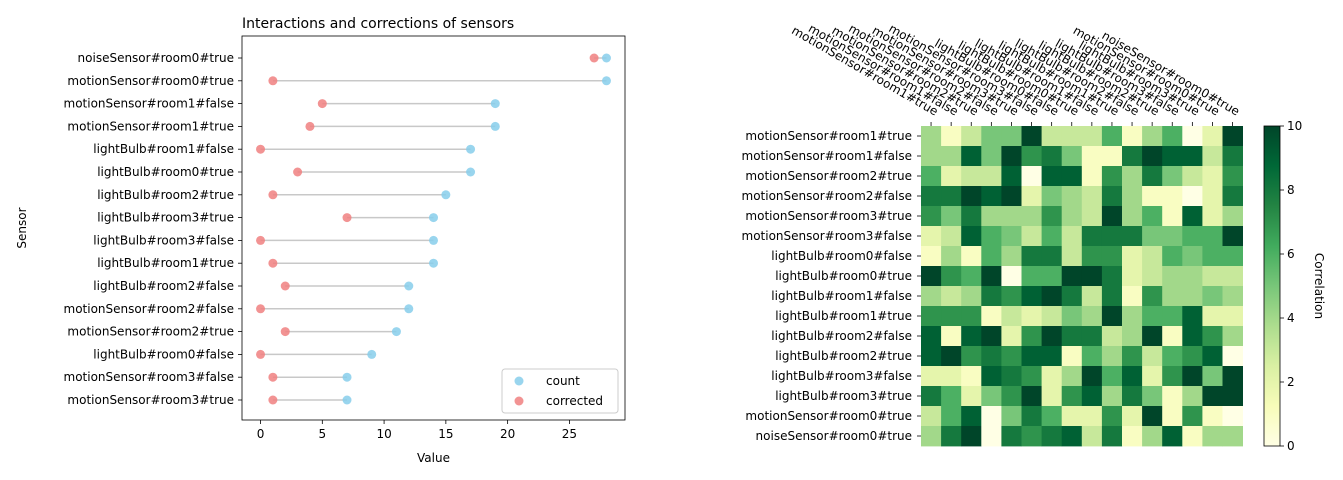  Describe the element at coordinates (322, 434) in the screenshot. I see `x-tick-label: 5` at that location.